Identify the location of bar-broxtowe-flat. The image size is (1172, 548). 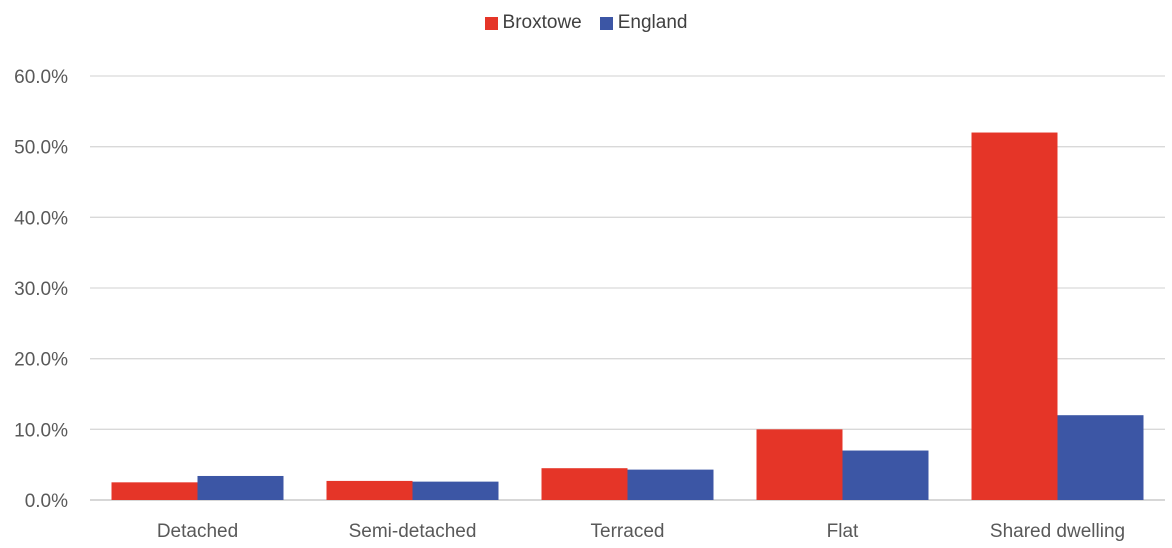
(799, 464).